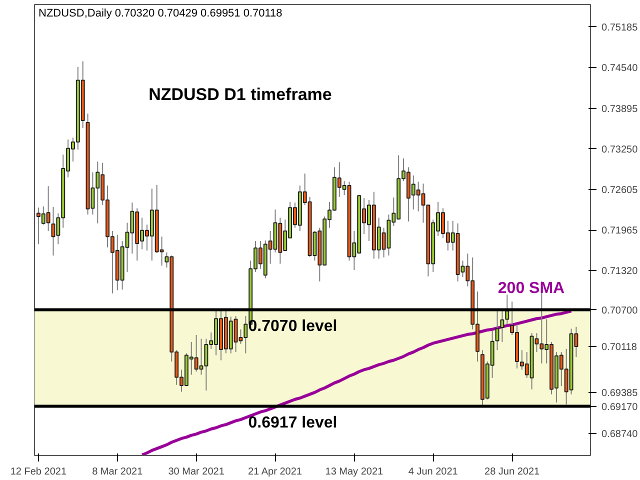 The image size is (640, 480). Describe the element at coordinates (118, 472) in the screenshot. I see `x-tick-label: 8 Mar 2021` at that location.